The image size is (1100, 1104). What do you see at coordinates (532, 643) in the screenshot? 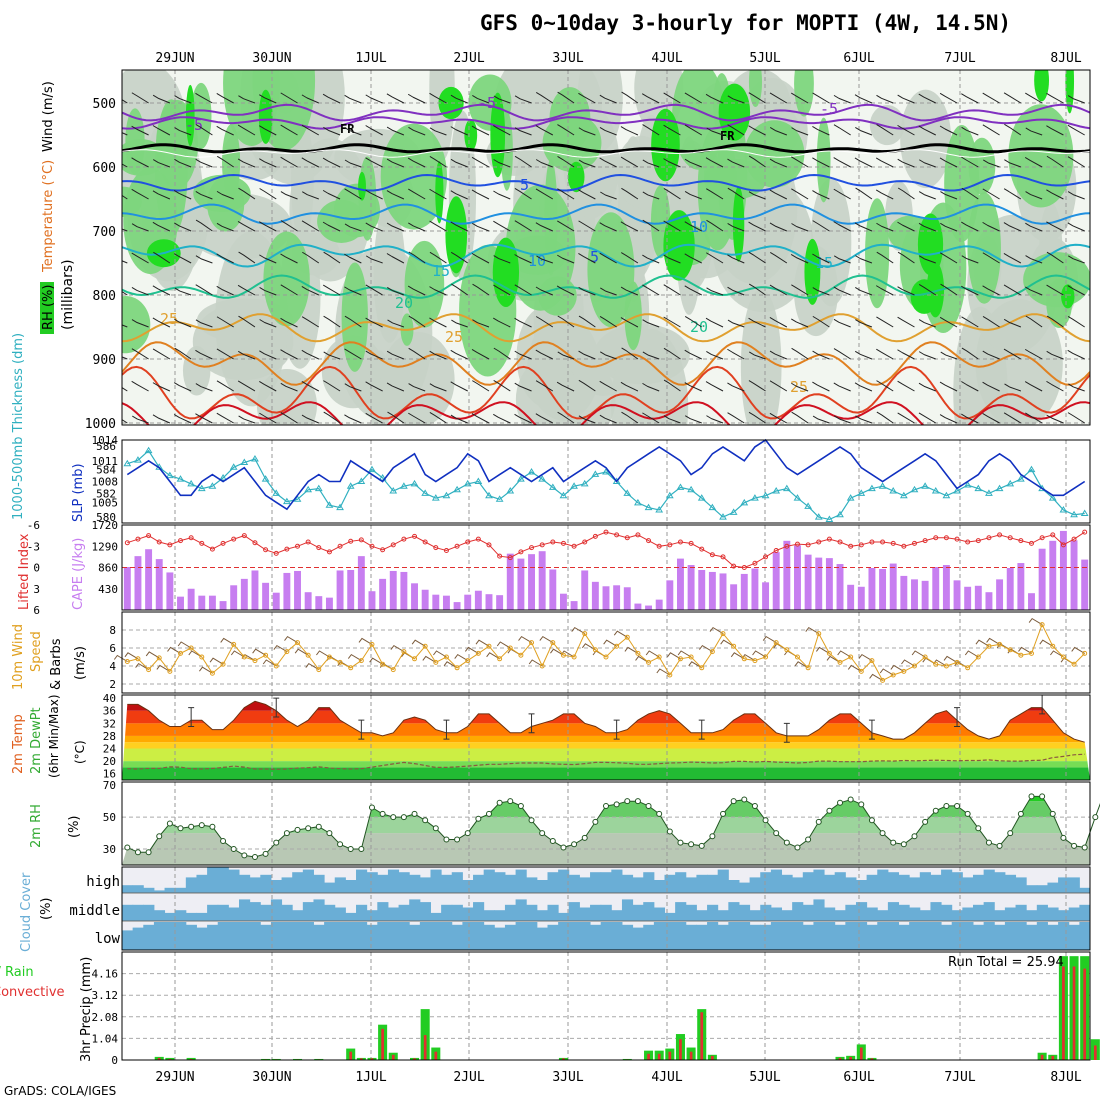
I see `wind10-point` at bounding box center [532, 643].